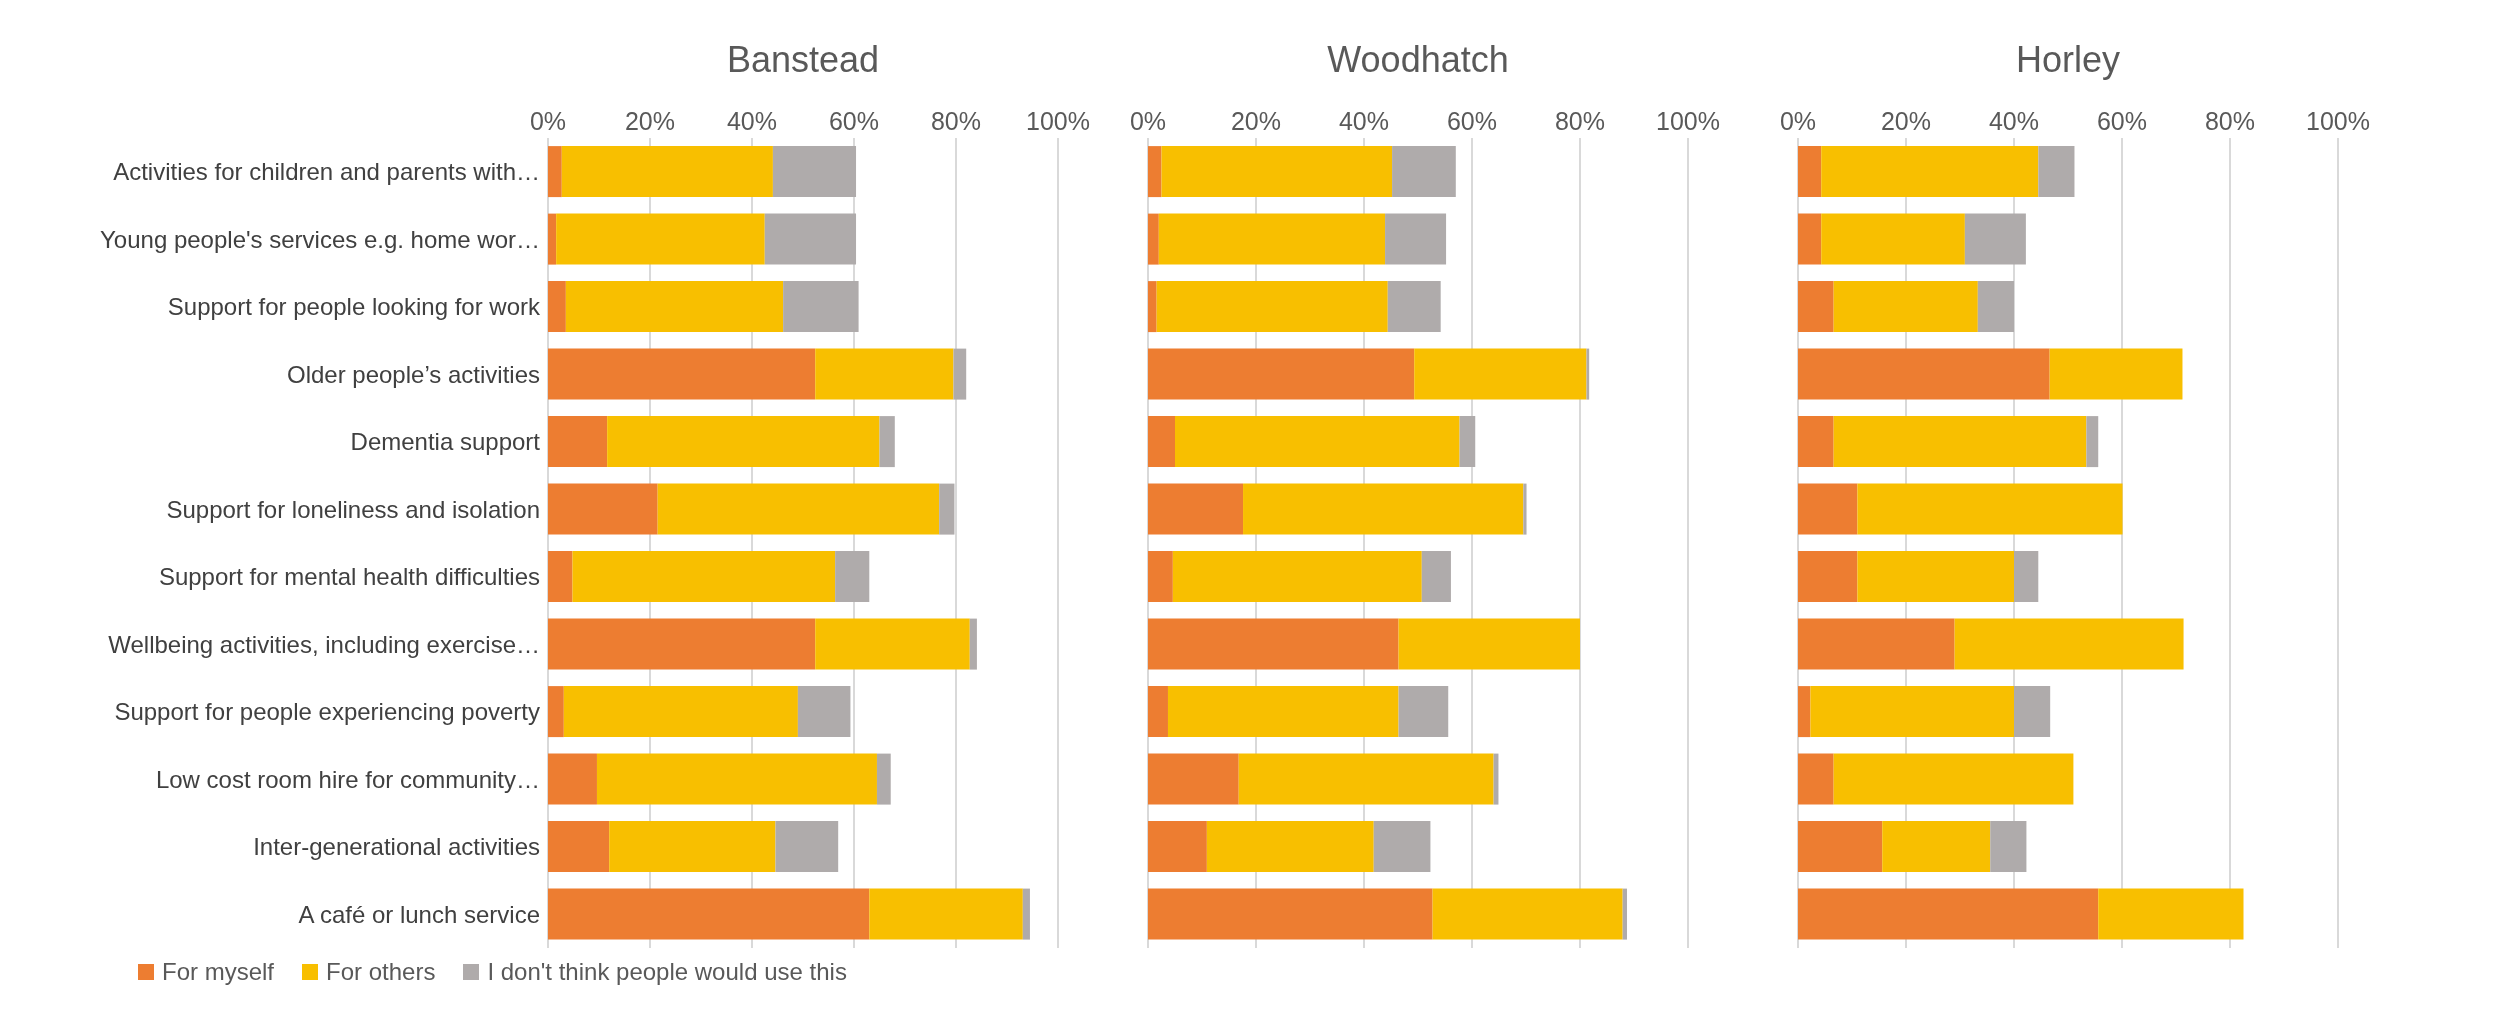 This screenshot has height=1017, width=2509. What do you see at coordinates (2122, 121) in the screenshot?
I see `x-tick-label: 60%` at bounding box center [2122, 121].